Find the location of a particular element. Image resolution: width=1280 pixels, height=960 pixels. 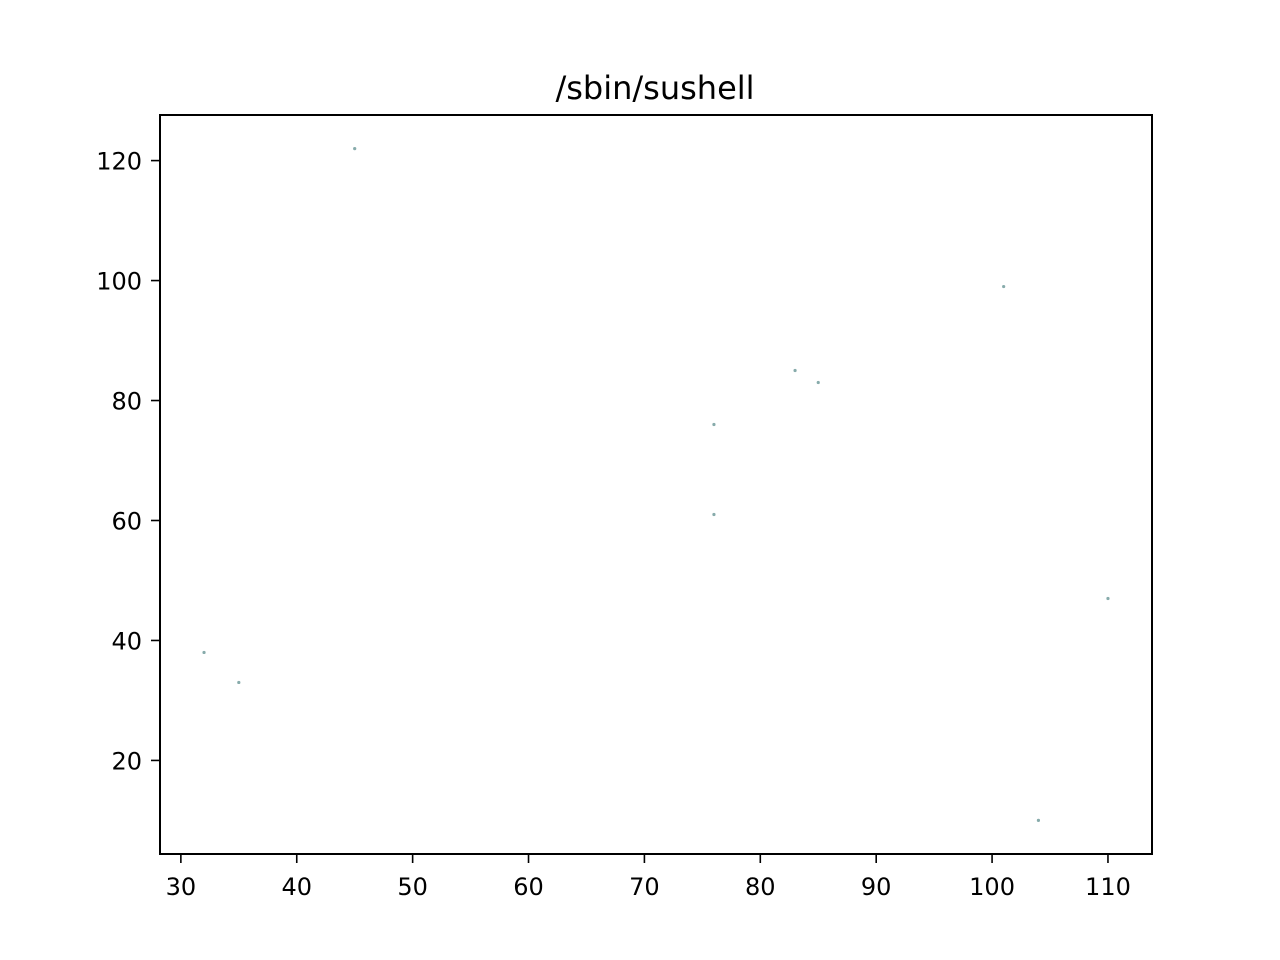

chart-title: /sbin/sushell is located at coordinates (654, 88).